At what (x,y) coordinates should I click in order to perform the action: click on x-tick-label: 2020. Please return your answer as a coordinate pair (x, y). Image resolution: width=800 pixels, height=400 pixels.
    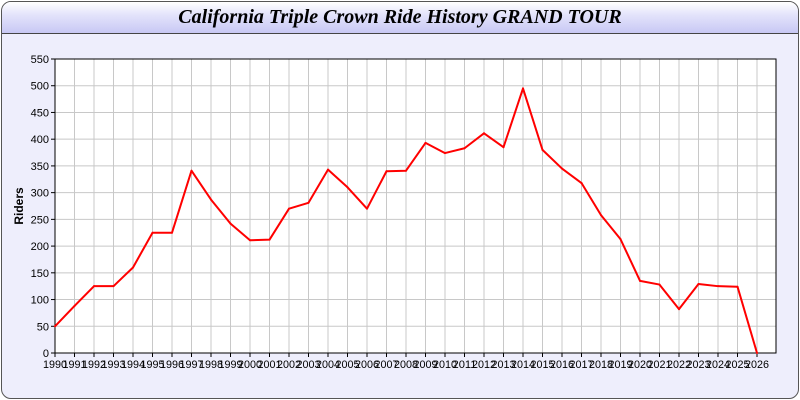
    Looking at the image, I should click on (640, 365).